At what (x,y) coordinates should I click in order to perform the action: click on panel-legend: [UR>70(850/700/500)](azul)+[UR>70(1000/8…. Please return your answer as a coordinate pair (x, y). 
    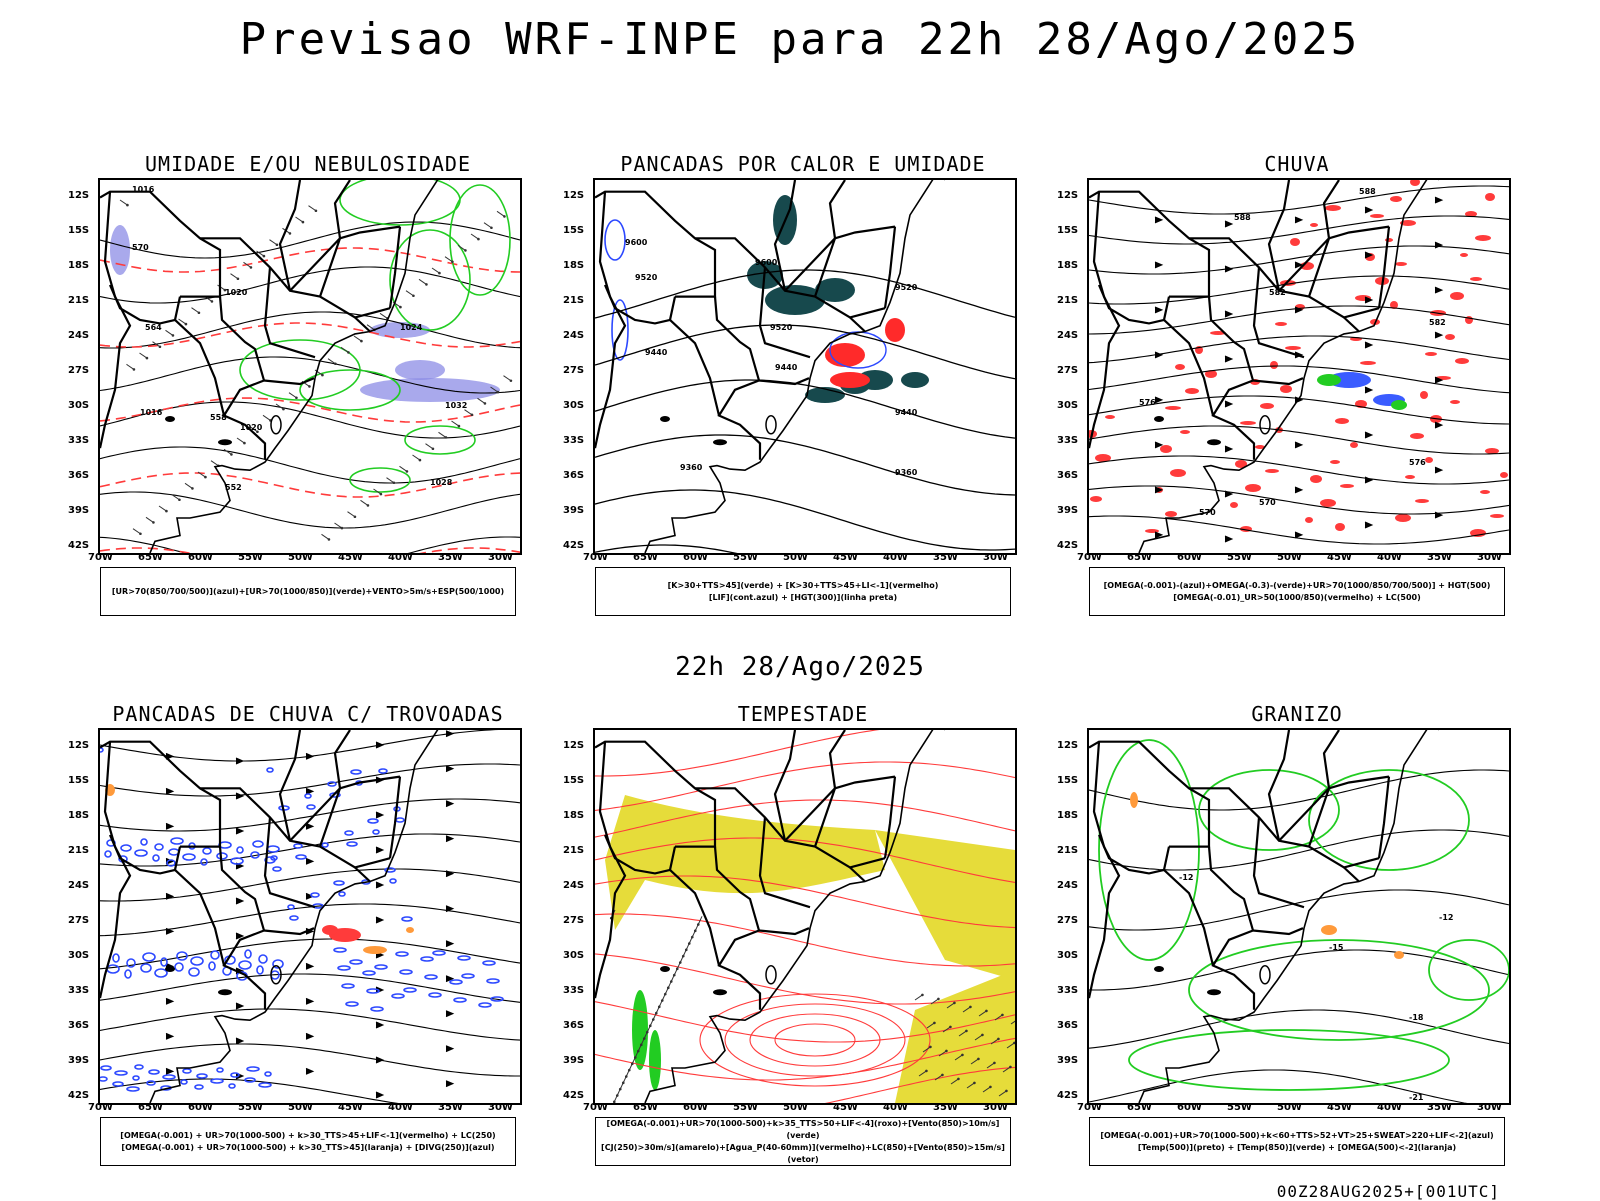
    Looking at the image, I should click on (308, 591).